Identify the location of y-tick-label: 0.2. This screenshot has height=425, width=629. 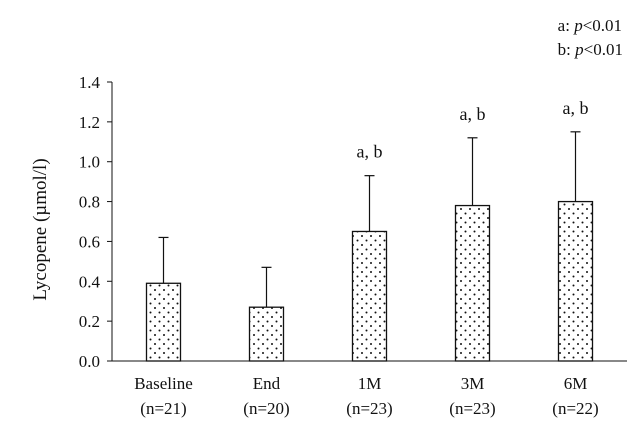
(89, 321).